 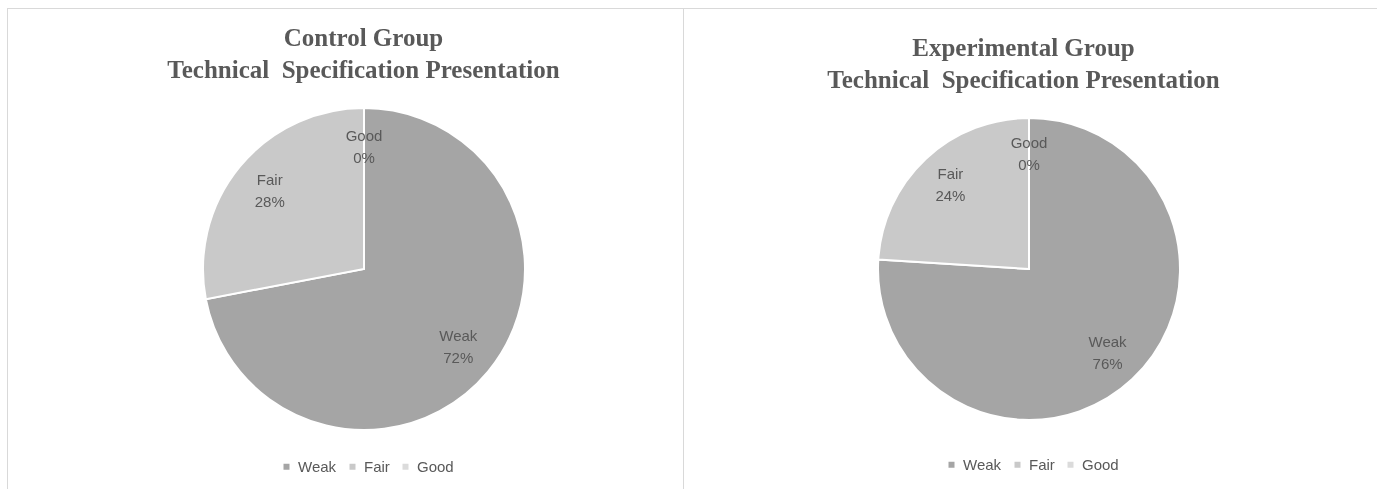 I want to click on chart-title: Experimental Group Technical Specification Presentation, so click(x=1023, y=63).